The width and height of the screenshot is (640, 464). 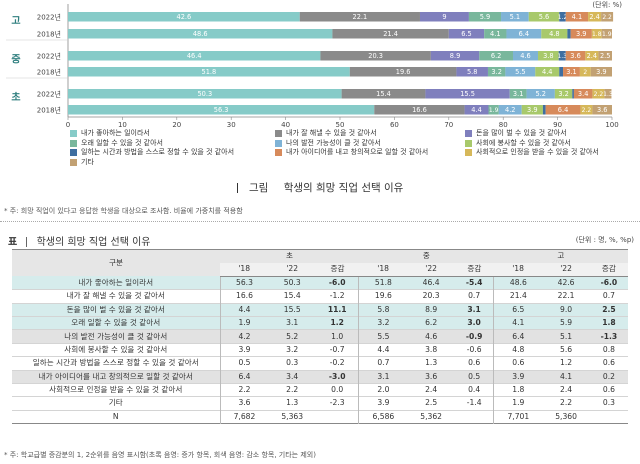 I want to click on table-cell: 6,586, so click(x=383, y=417).